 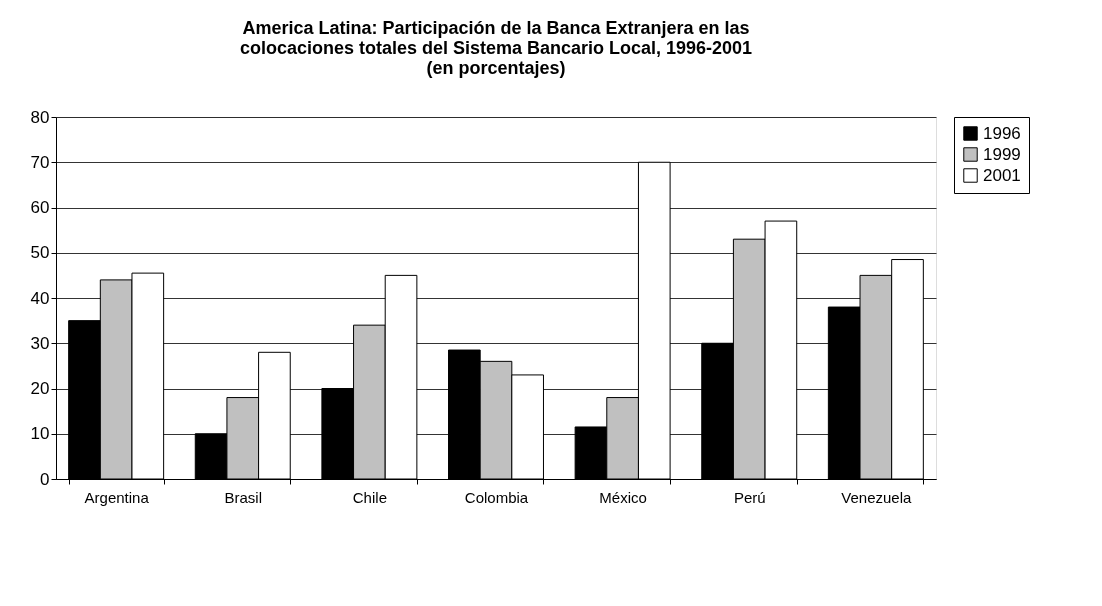 What do you see at coordinates (40, 253) in the screenshot?
I see `y-tick-label: 50` at bounding box center [40, 253].